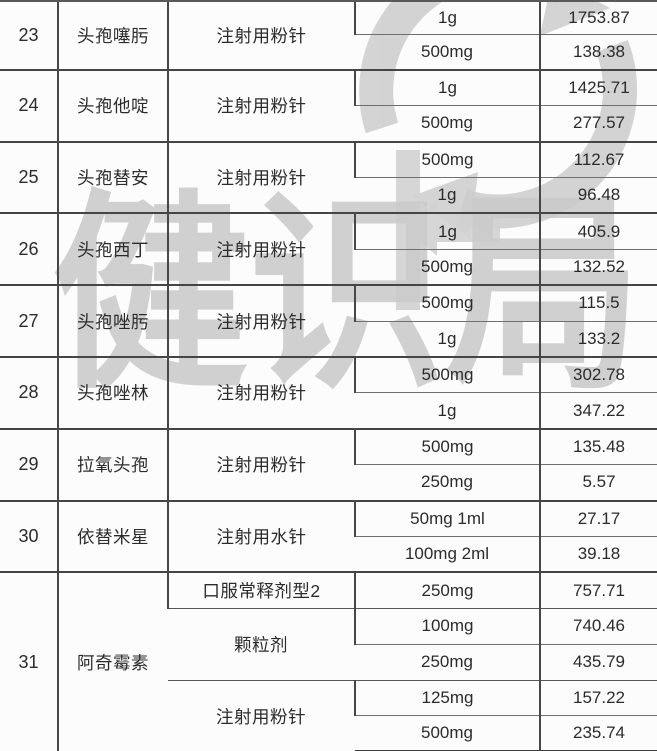 This screenshot has width=657, height=751. Describe the element at coordinates (112, 392) in the screenshot. I see `drug-name: 头孢唑林` at that location.